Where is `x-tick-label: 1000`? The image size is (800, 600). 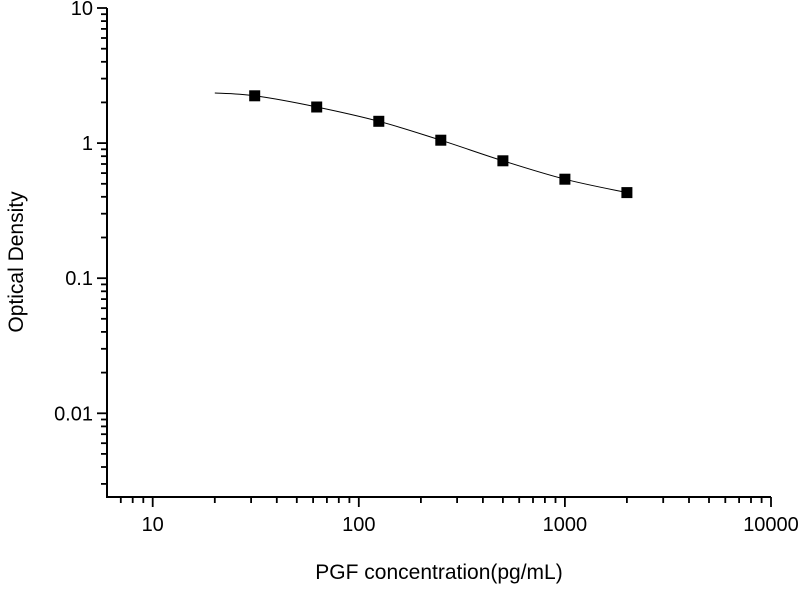 x-tick-label: 1000 is located at coordinates (565, 525).